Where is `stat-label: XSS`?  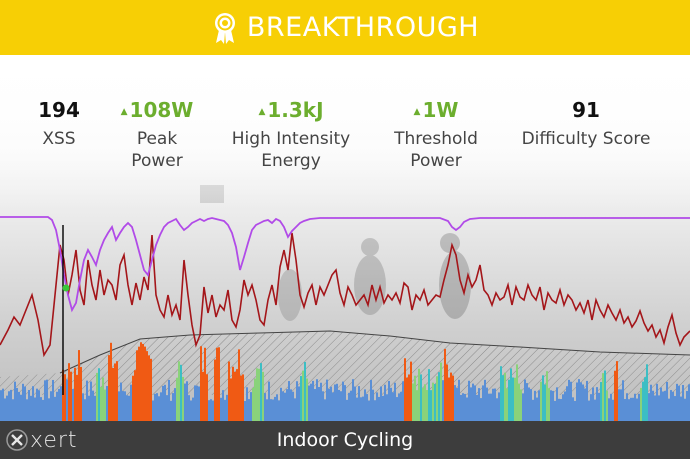 stat-label: XSS is located at coordinates (59, 139).